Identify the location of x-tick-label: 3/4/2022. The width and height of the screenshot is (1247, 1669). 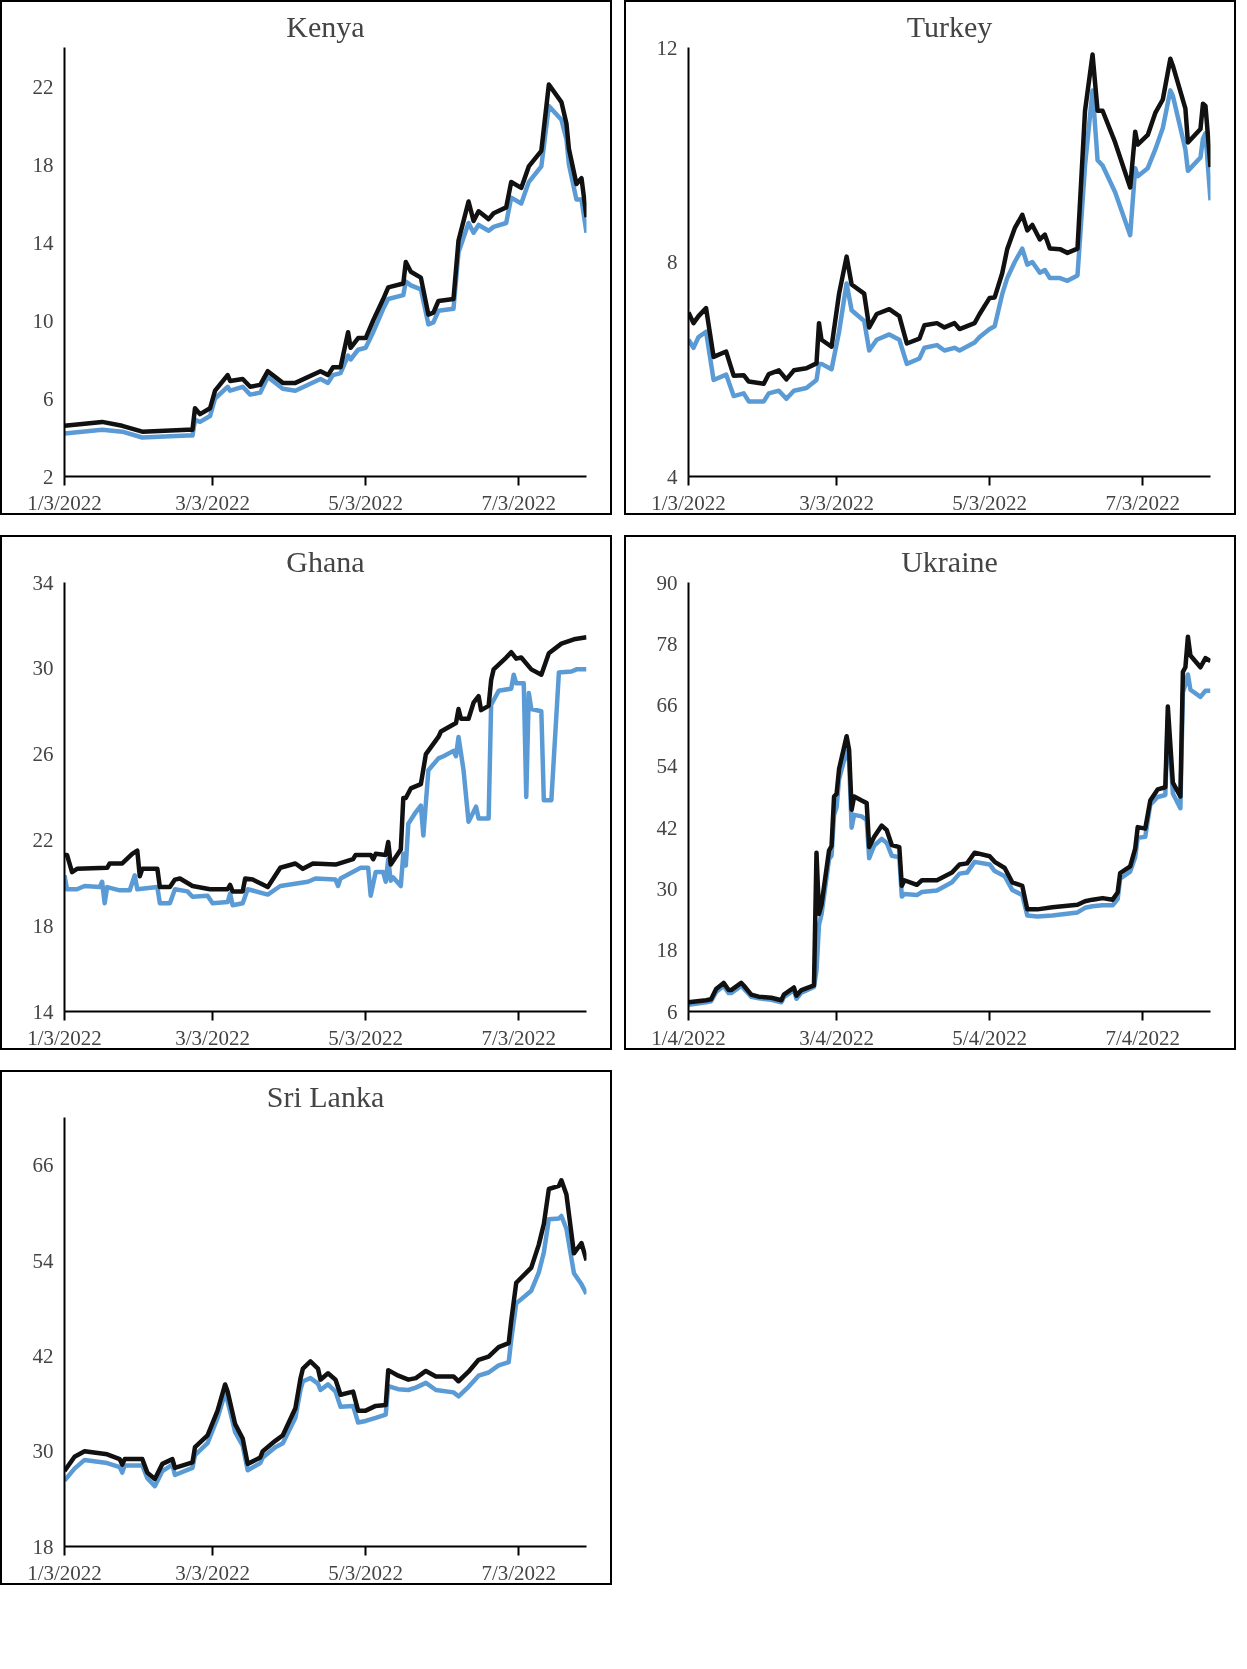
(836, 1037).